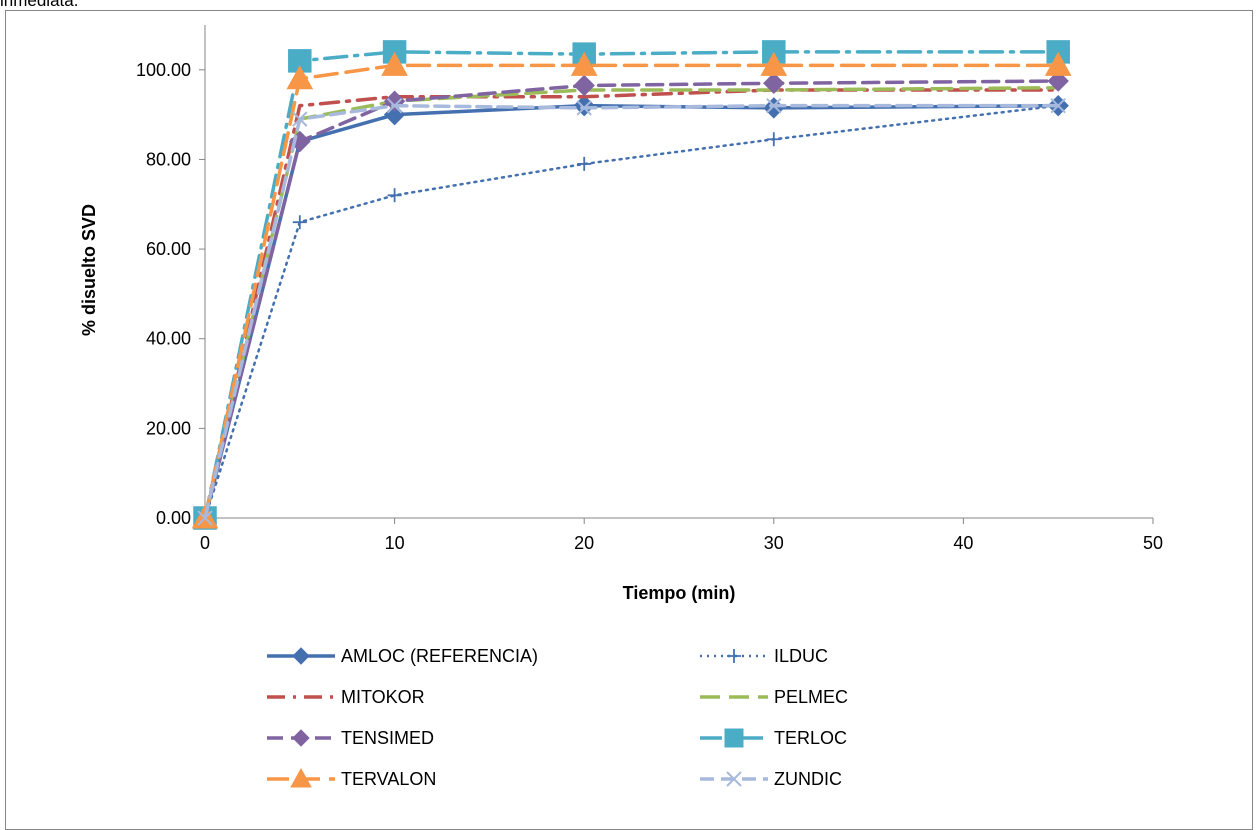 Image resolution: width=1257 pixels, height=830 pixels. What do you see at coordinates (395, 543) in the screenshot?
I see `x-tick-label: 10` at bounding box center [395, 543].